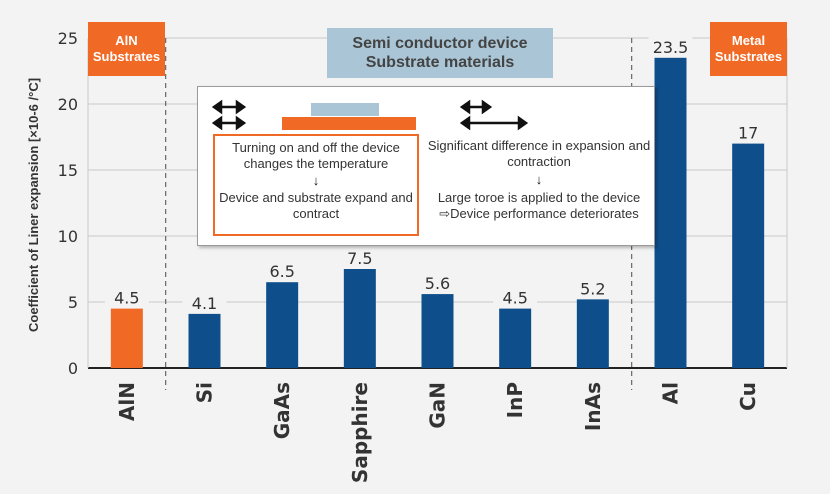  Describe the element at coordinates (748, 396) in the screenshot. I see `x-tick-label: Cu` at that location.